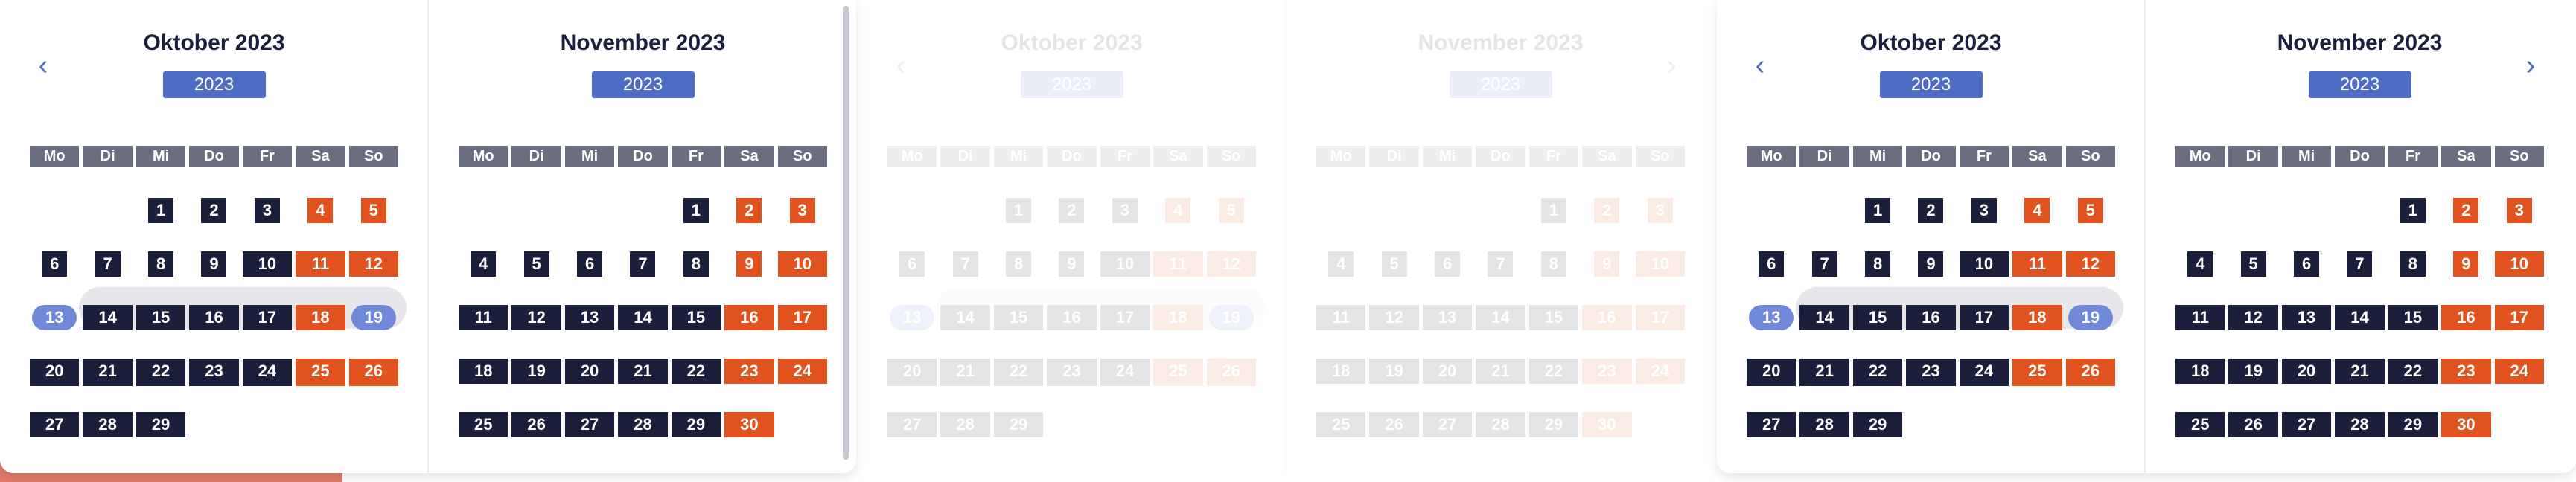  I want to click on day-cell: 23, so click(749, 371).